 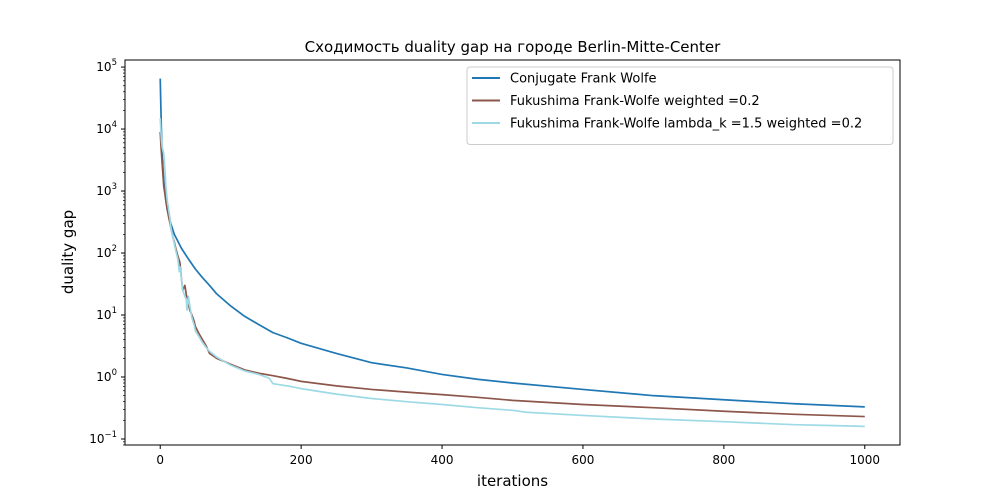 I want to click on y-tick-label: 10⁰, so click(x=106, y=376).